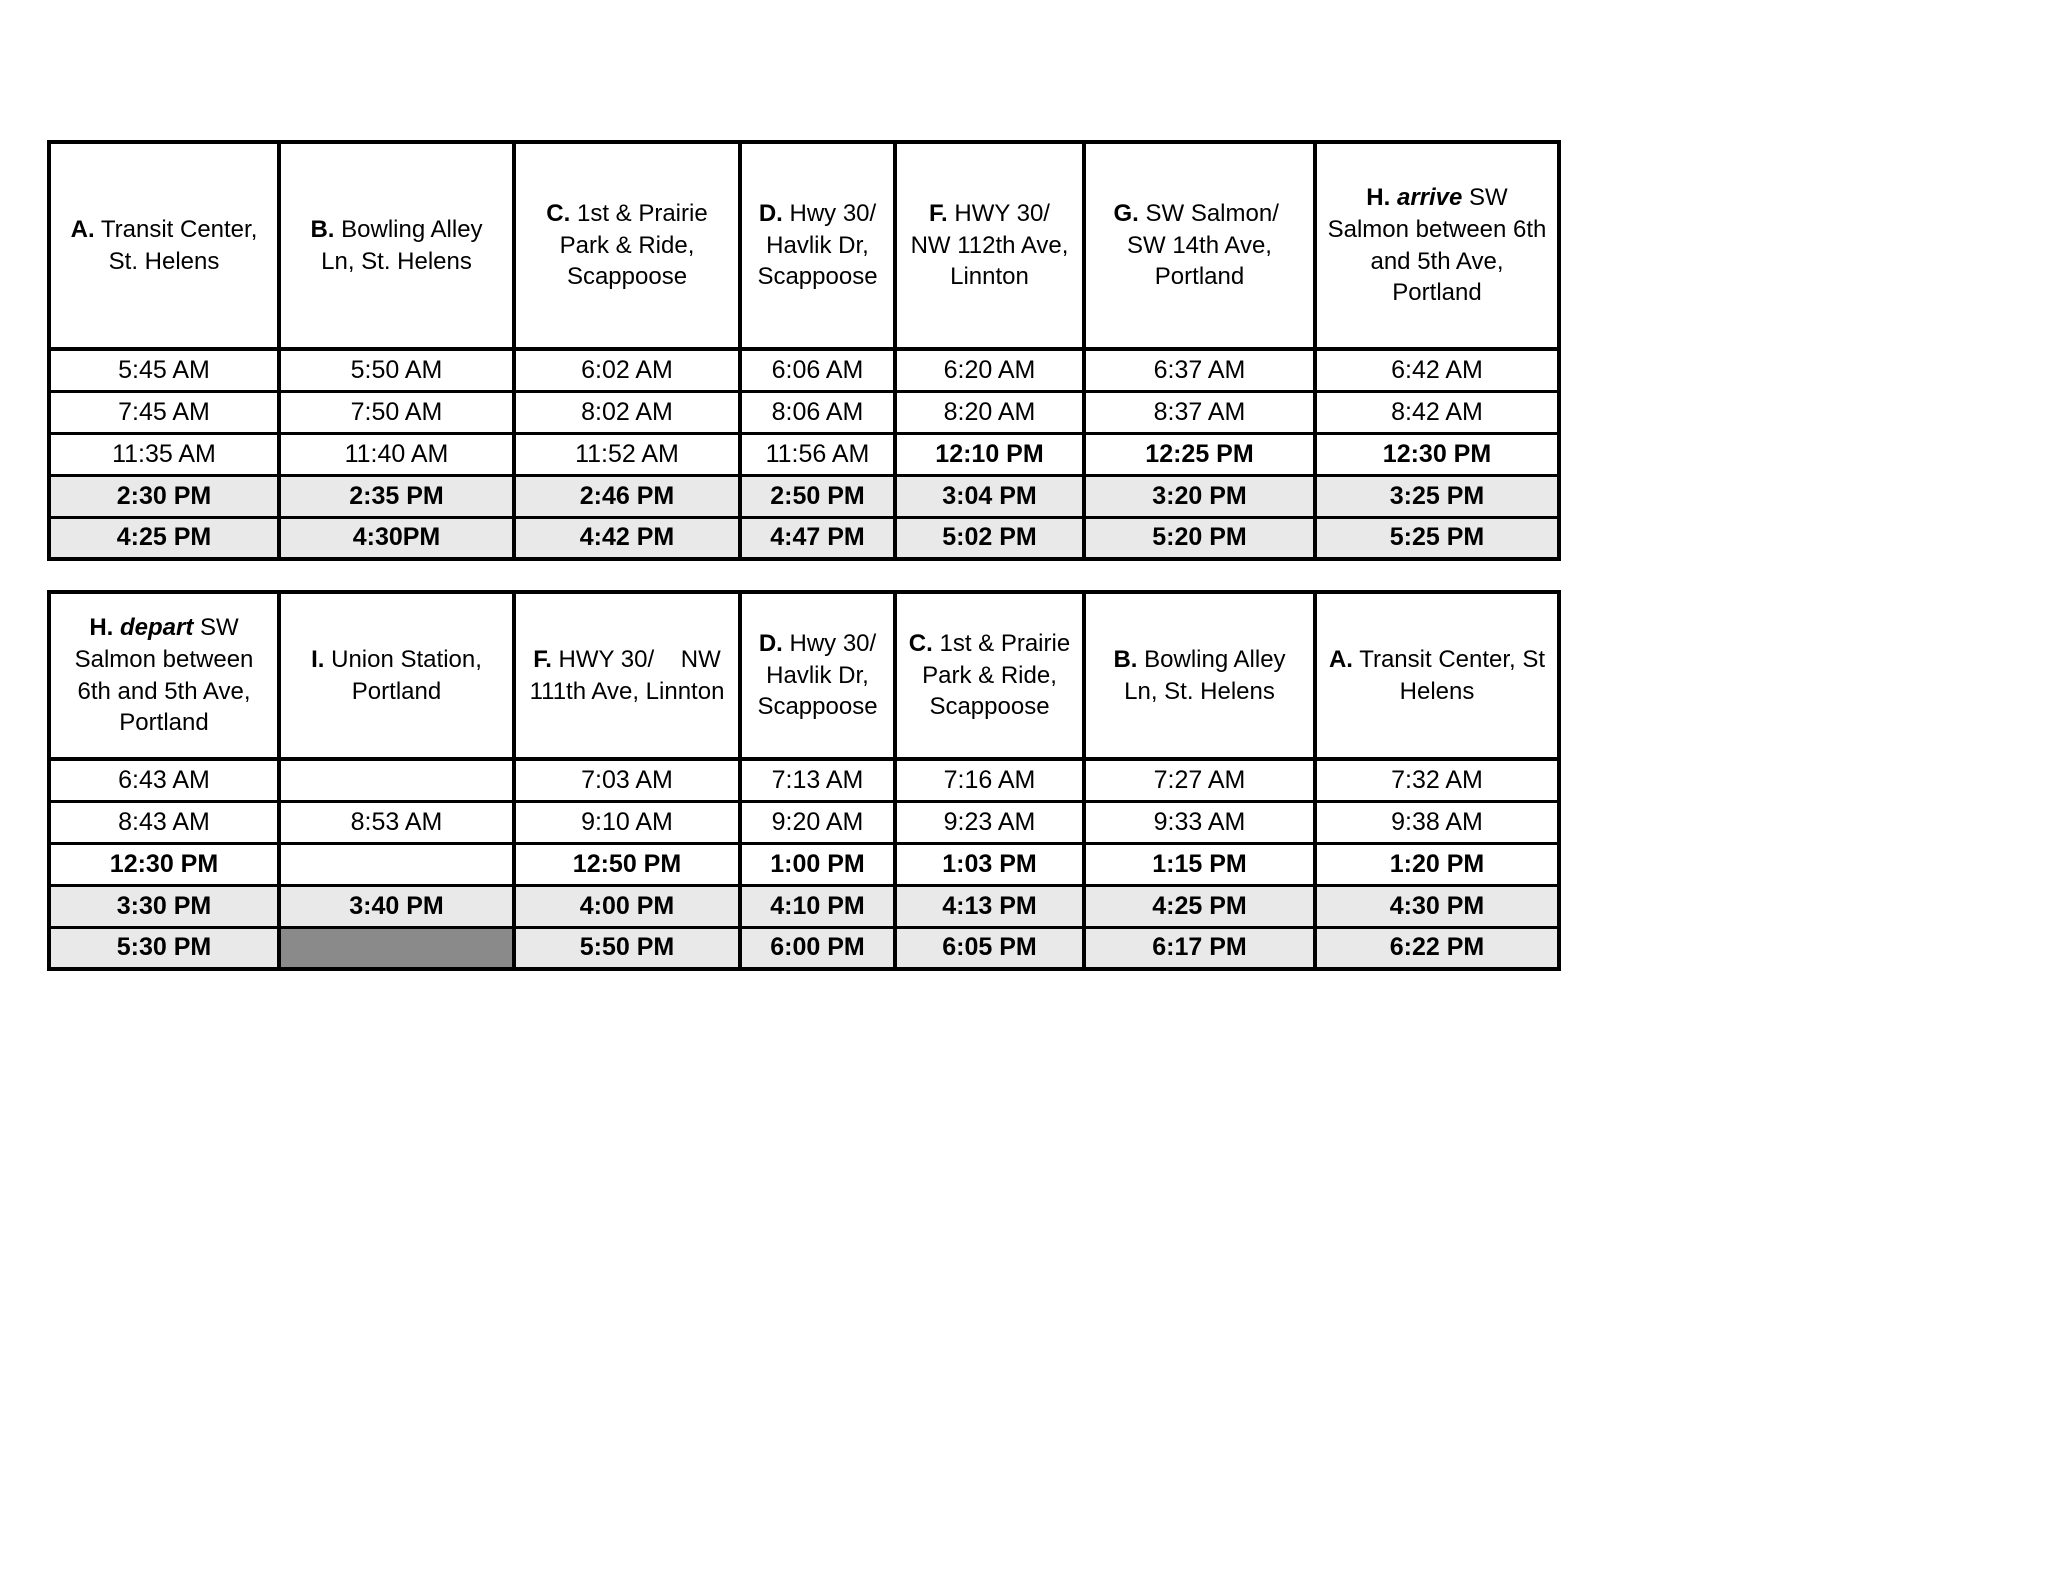 The height and width of the screenshot is (1583, 2048). I want to click on time-cell: 5:20 PM, so click(1199, 538).